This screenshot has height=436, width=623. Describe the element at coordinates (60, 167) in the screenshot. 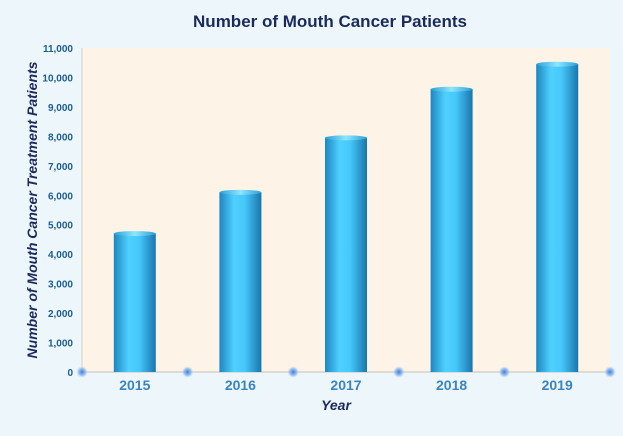

I see `y-tick-label: 7,000` at that location.